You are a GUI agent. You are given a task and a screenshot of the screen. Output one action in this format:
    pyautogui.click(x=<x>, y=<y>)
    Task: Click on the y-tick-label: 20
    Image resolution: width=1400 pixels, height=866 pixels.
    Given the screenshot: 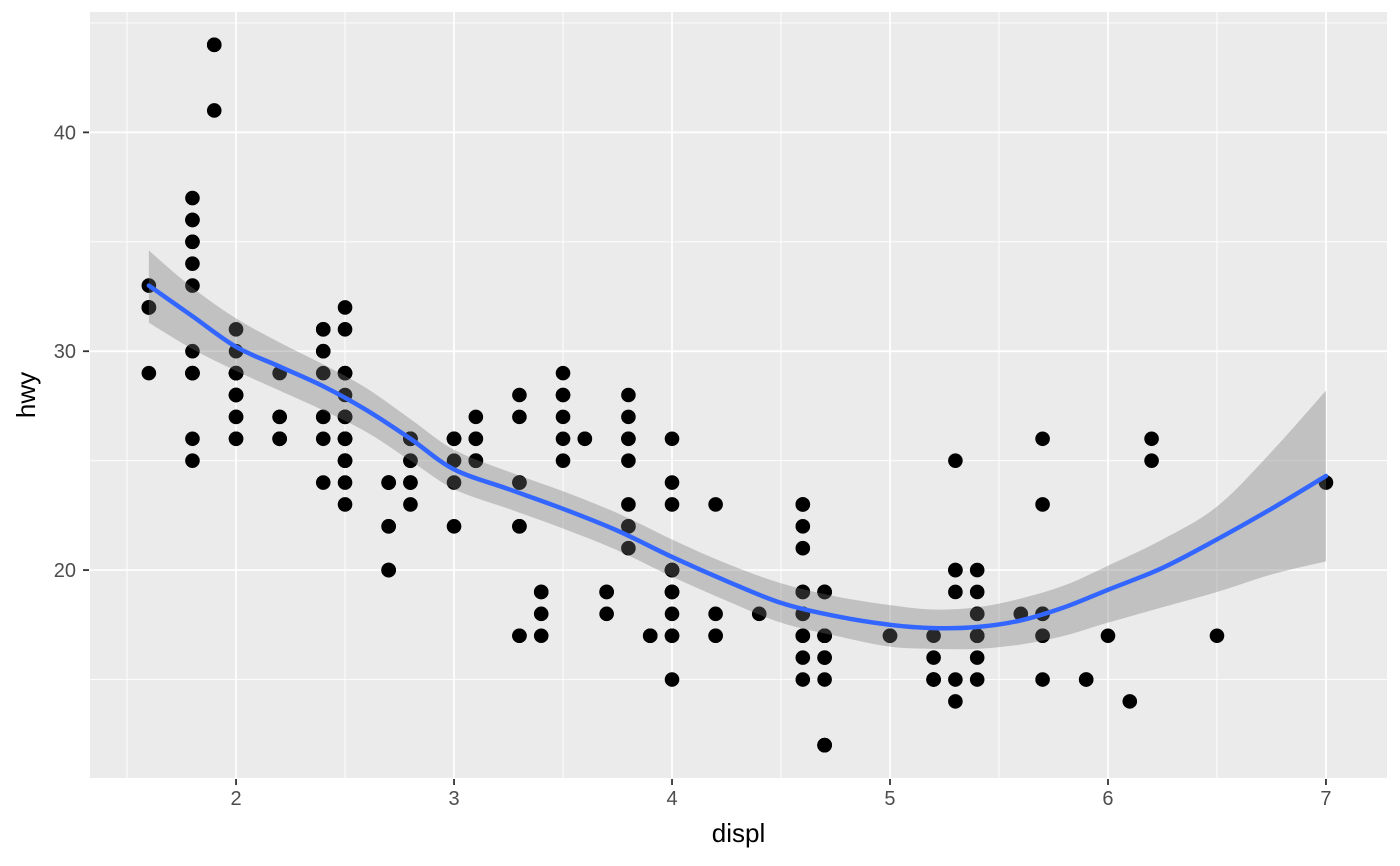 What is the action you would take?
    pyautogui.click(x=65, y=571)
    